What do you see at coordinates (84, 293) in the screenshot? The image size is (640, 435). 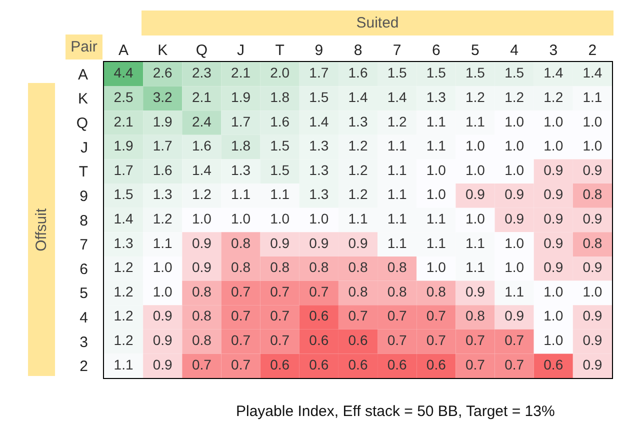 I see `y-tick-label: 5` at bounding box center [84, 293].